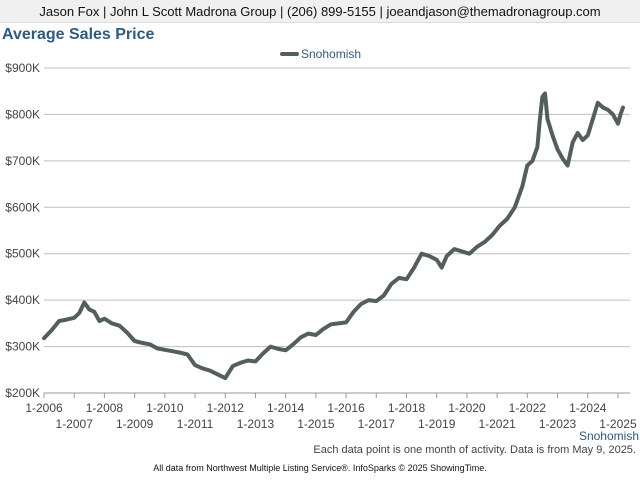 The width and height of the screenshot is (640, 480). I want to click on x-tick-label: 1-2009, so click(135, 424).